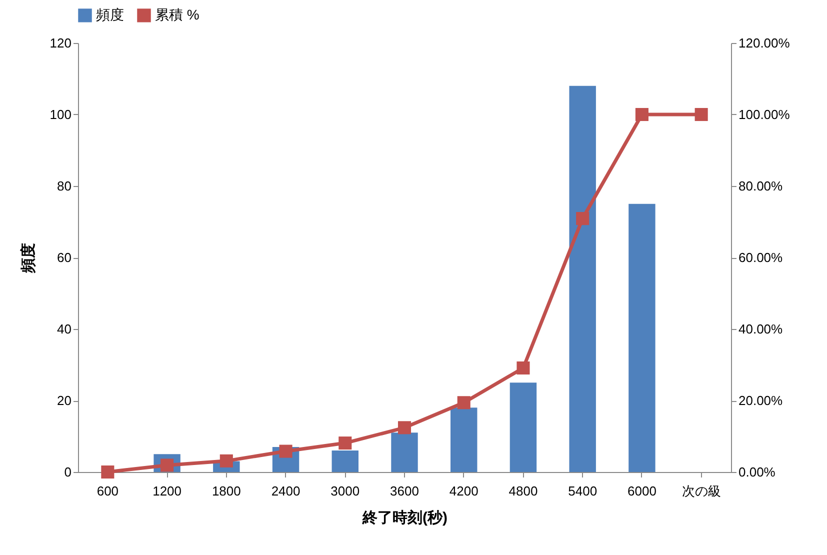 The width and height of the screenshot is (827, 555). What do you see at coordinates (757, 472) in the screenshot?
I see `y2-tick-label: 0.00%` at bounding box center [757, 472].